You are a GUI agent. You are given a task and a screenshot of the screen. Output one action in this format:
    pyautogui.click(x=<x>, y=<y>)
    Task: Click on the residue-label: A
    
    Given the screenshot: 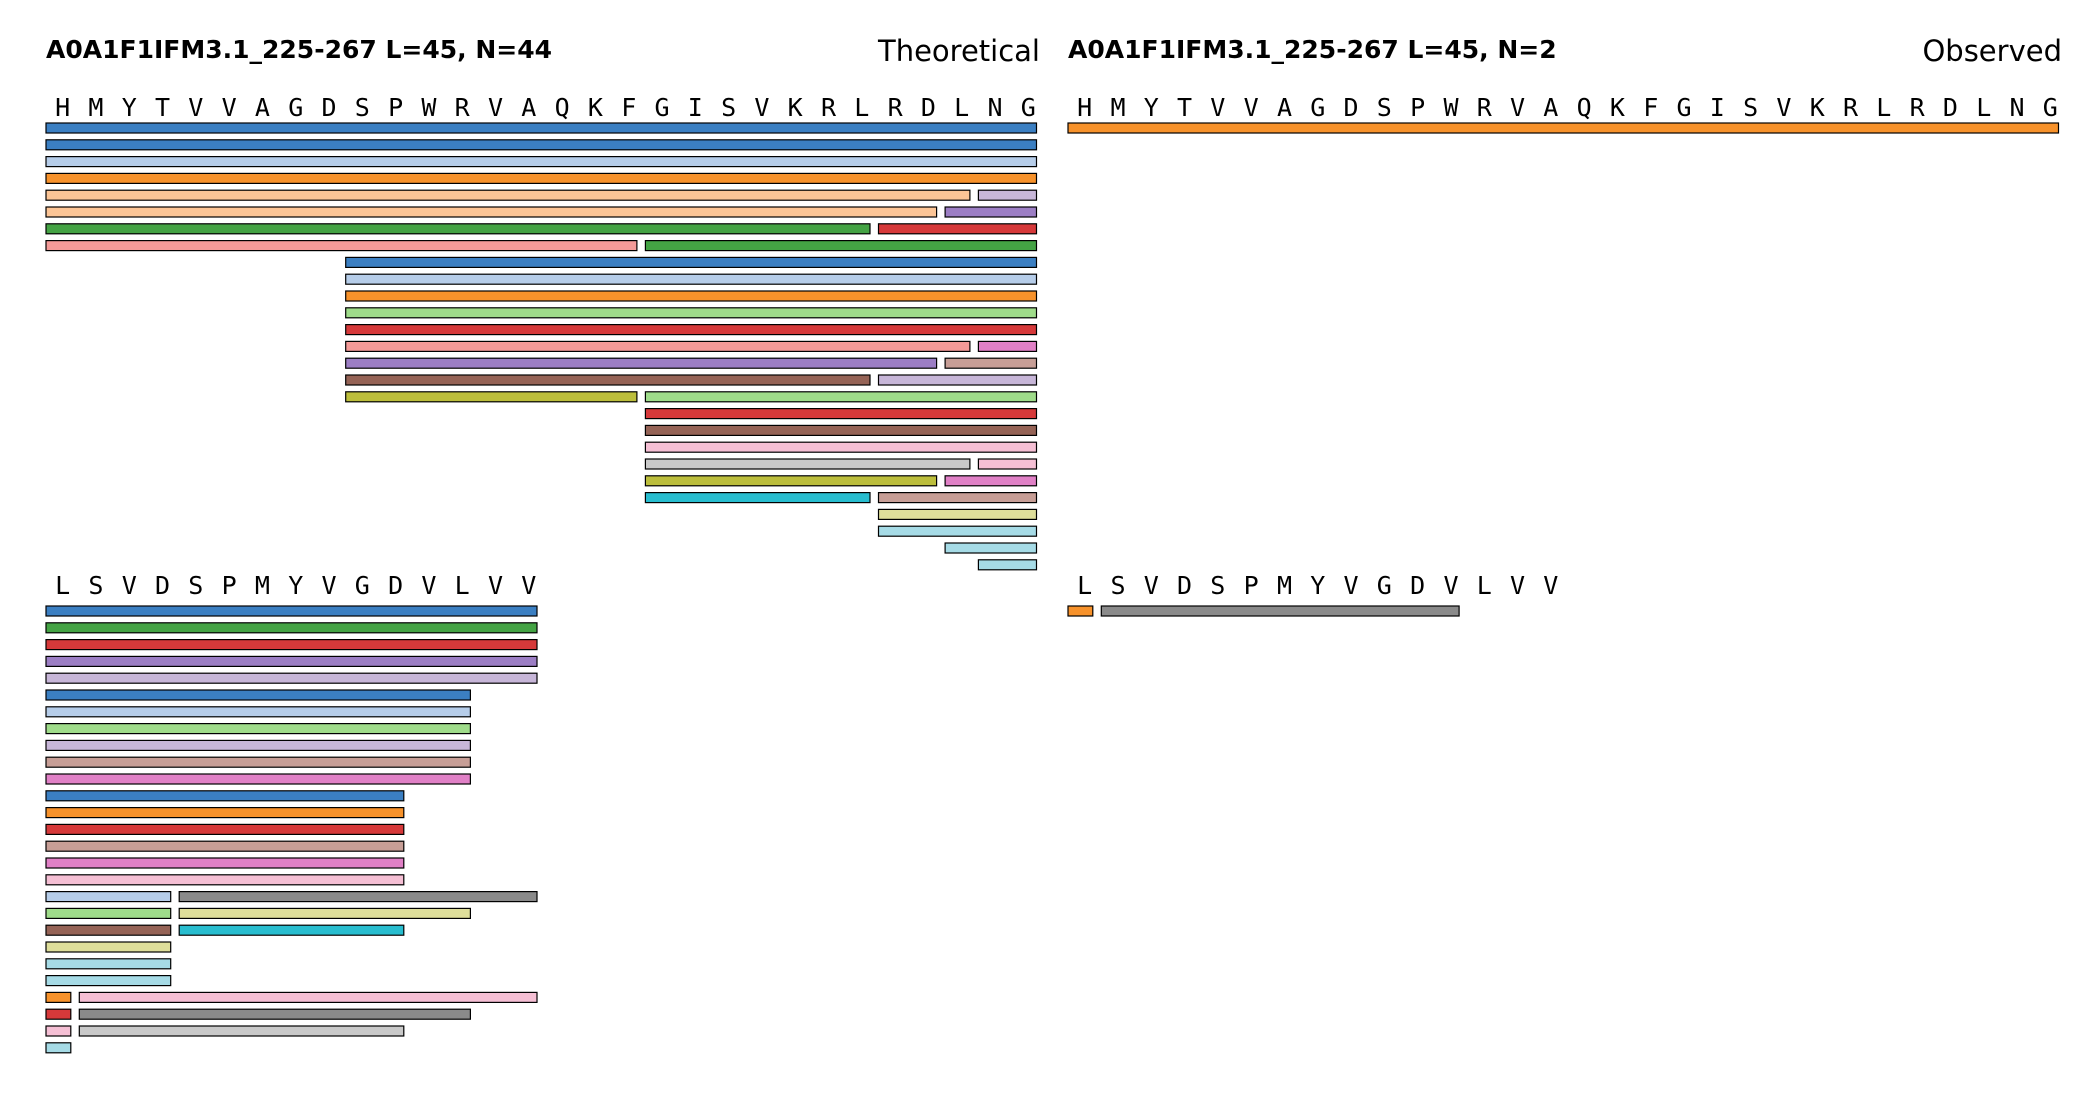 What is the action you would take?
    pyautogui.click(x=262, y=107)
    